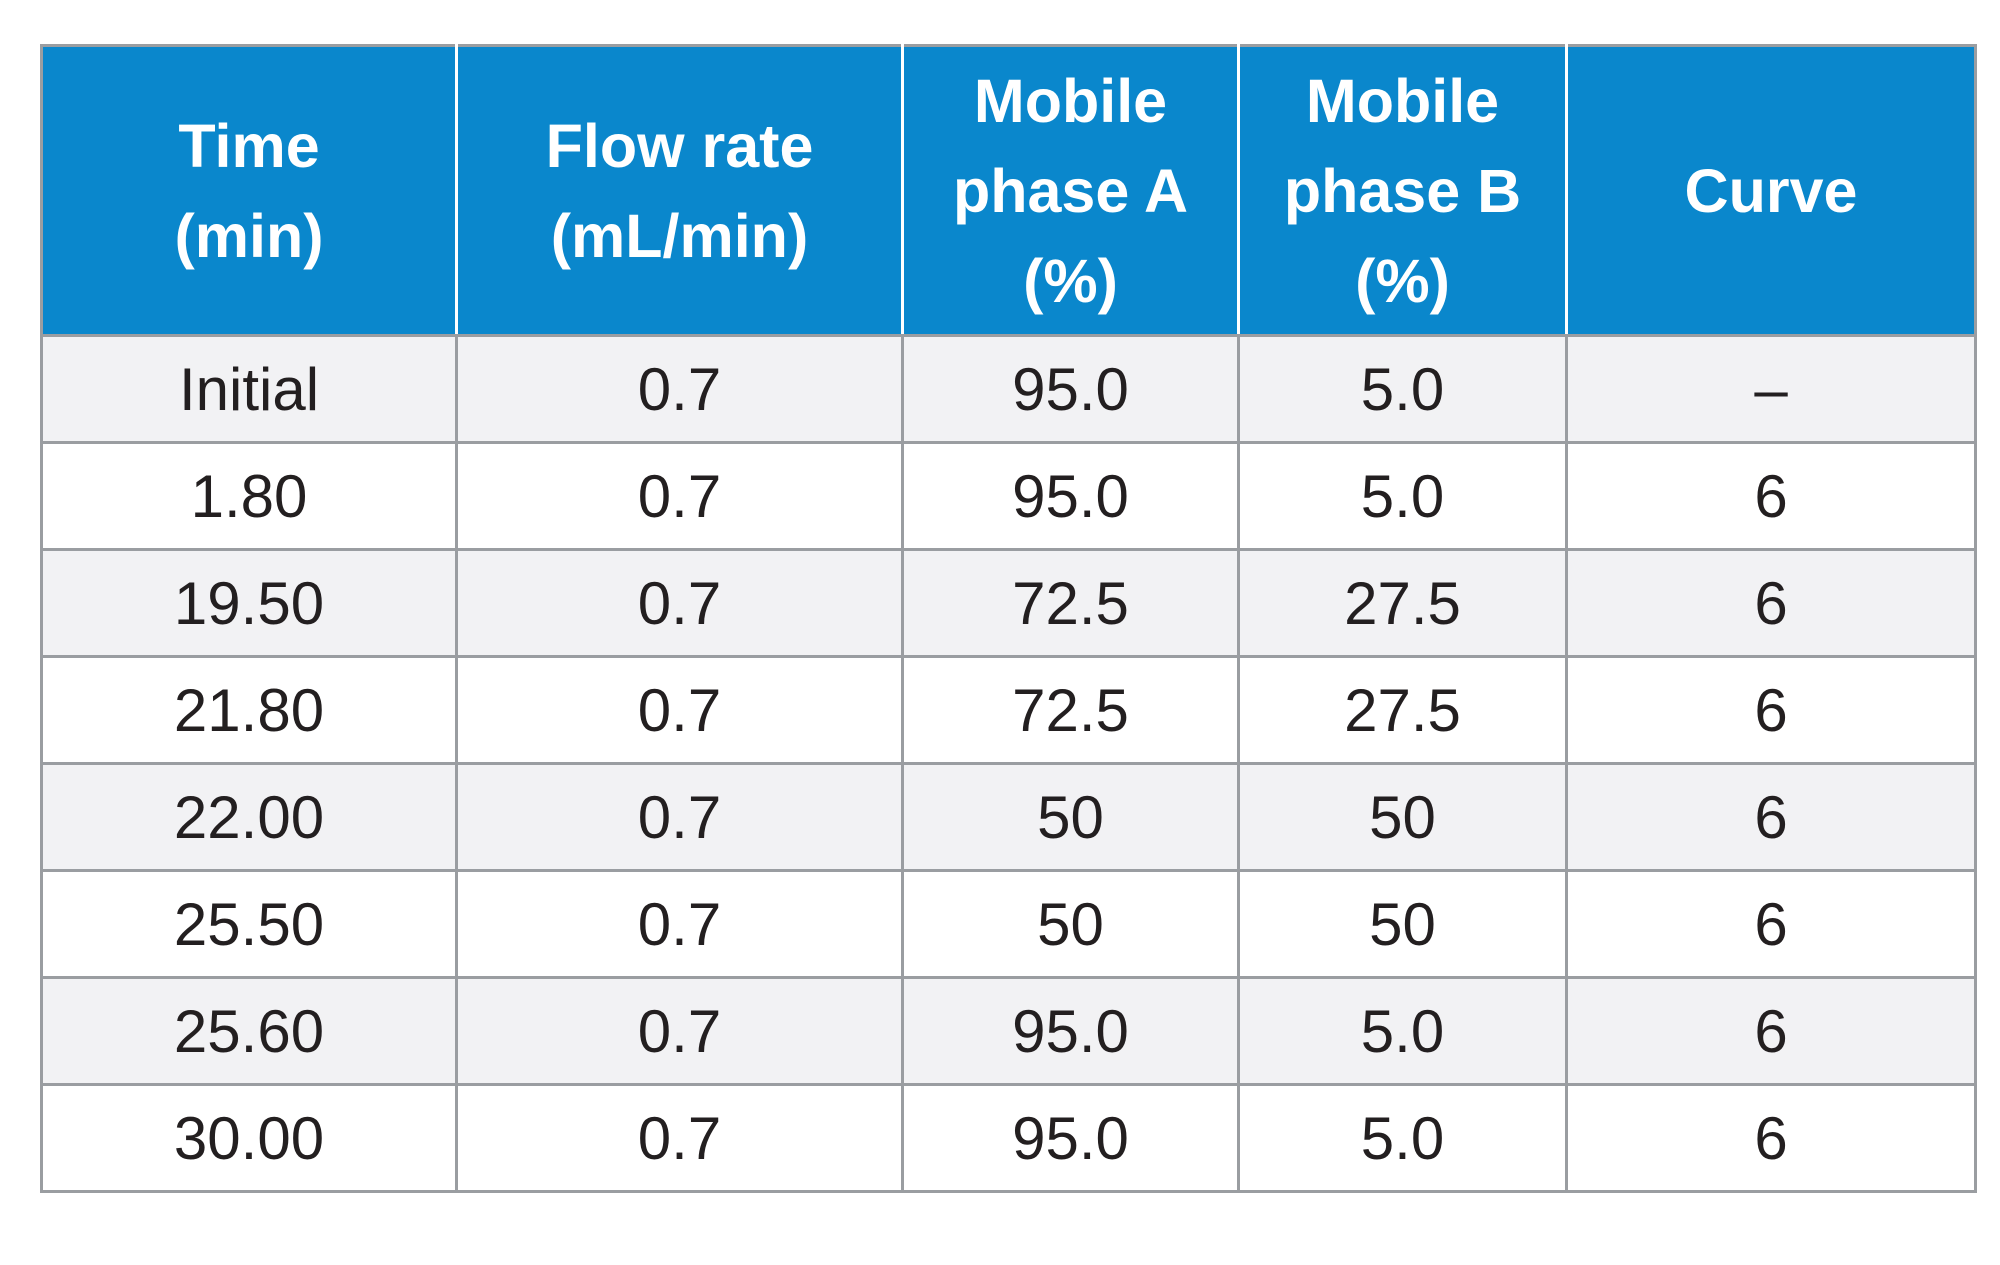 The width and height of the screenshot is (2000, 1265). Describe the element at coordinates (249, 1138) in the screenshot. I see `cell-time: 30.00` at that location.